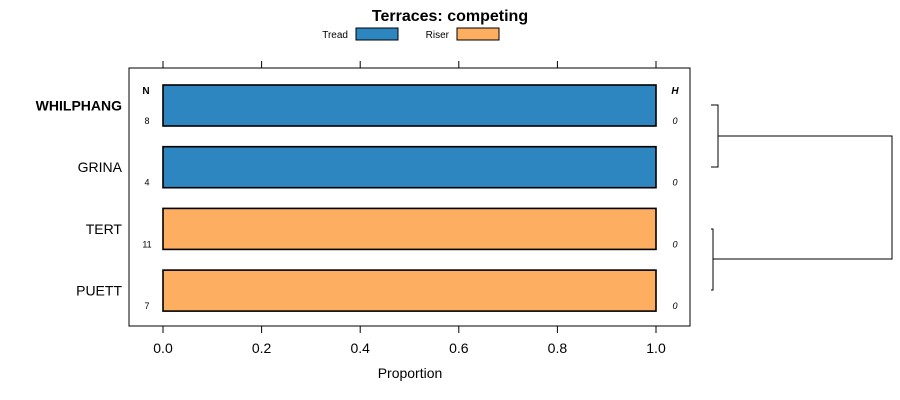  I want to click on dendrogram-root, so click(803, 197).